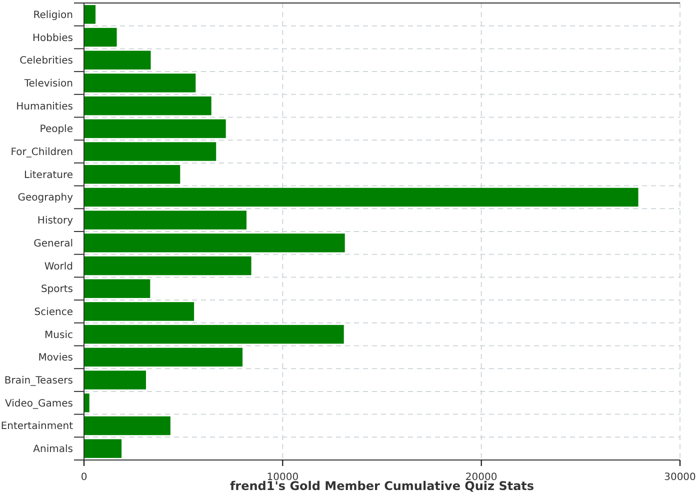 The width and height of the screenshot is (700, 500). What do you see at coordinates (38, 381) in the screenshot?
I see `y-tick-label: Brain_Teasers` at bounding box center [38, 381].